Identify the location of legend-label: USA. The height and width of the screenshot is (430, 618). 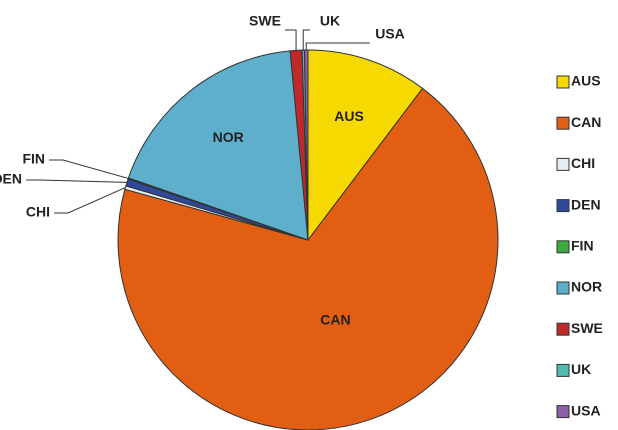
(586, 410).